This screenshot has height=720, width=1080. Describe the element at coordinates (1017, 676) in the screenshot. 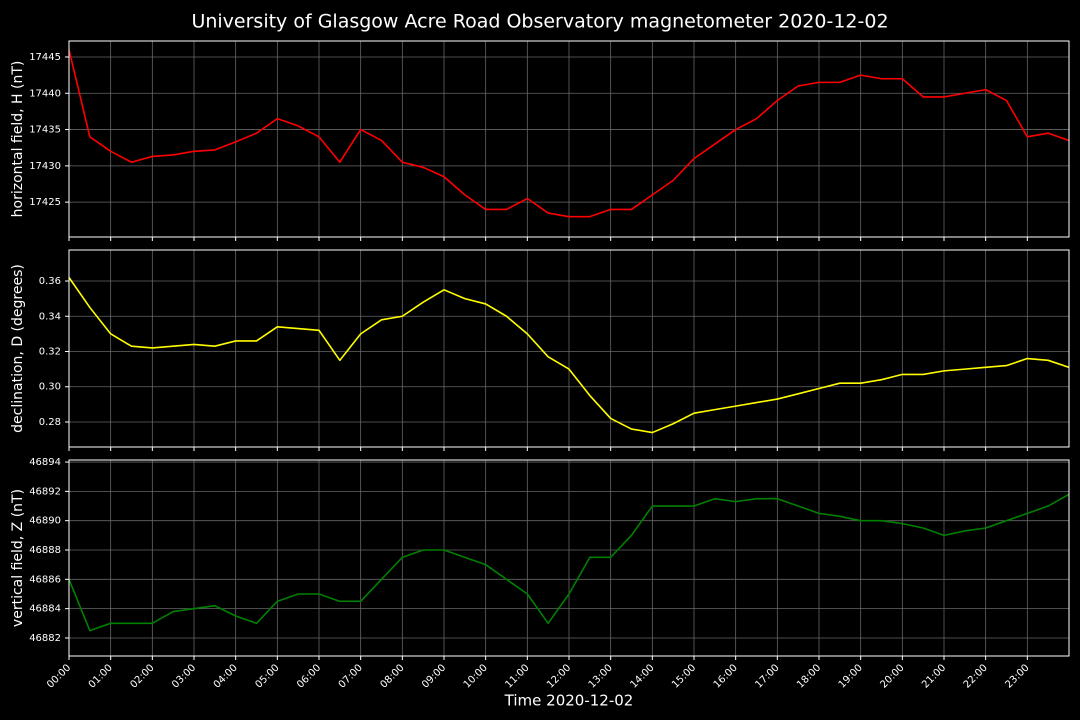

I see `x-tick-label: 23:00` at that location.